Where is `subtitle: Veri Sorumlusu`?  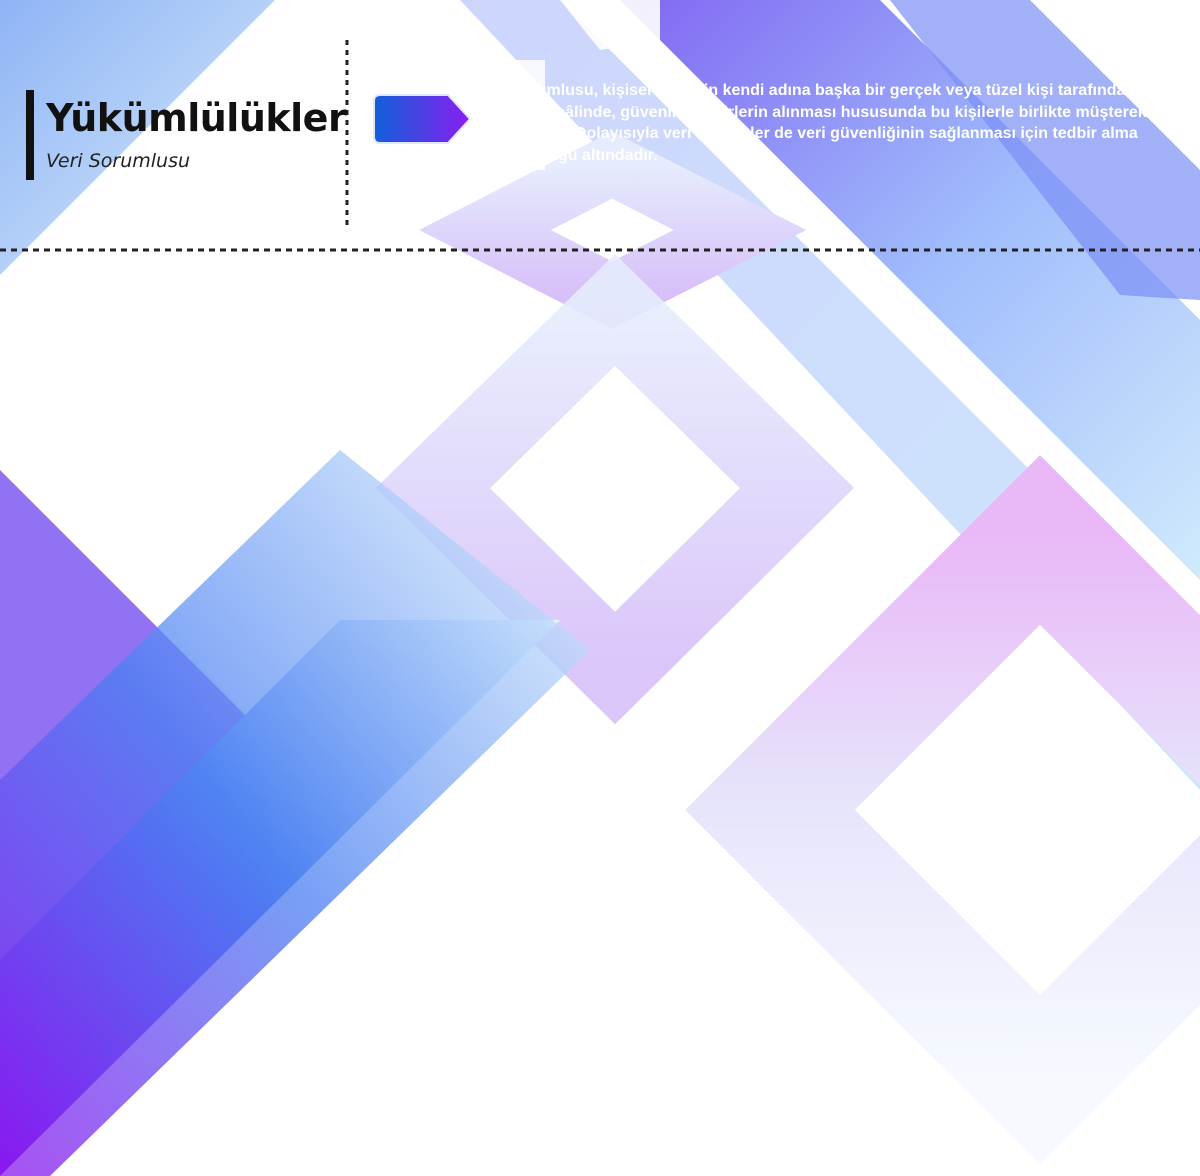
subtitle: Veri Sorumlusu is located at coordinates (118, 161).